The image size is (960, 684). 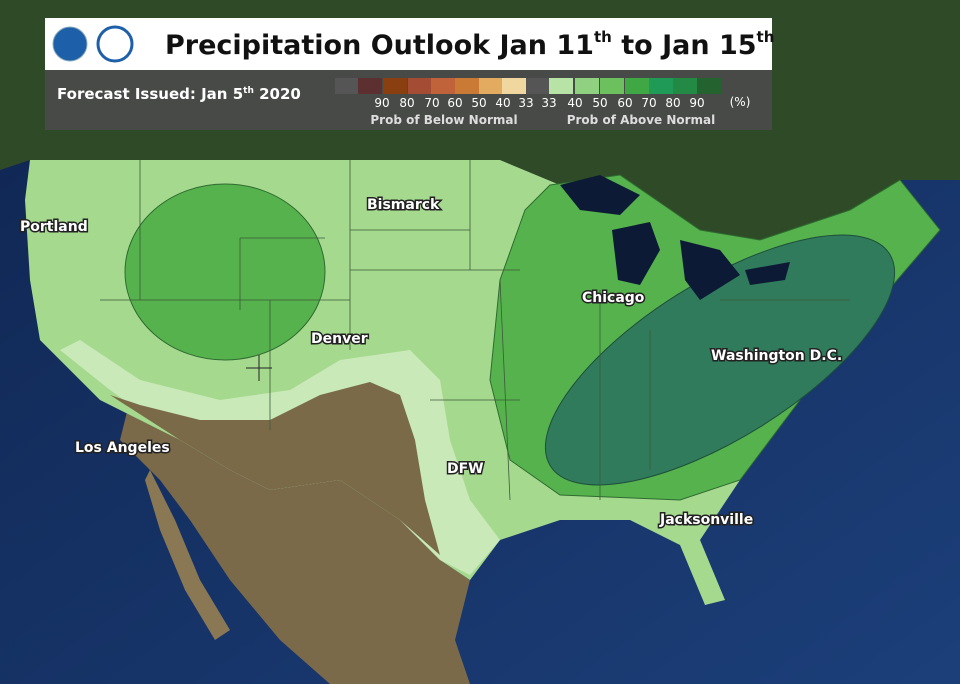 I want to click on issued-text: 2020, so click(x=277, y=94).